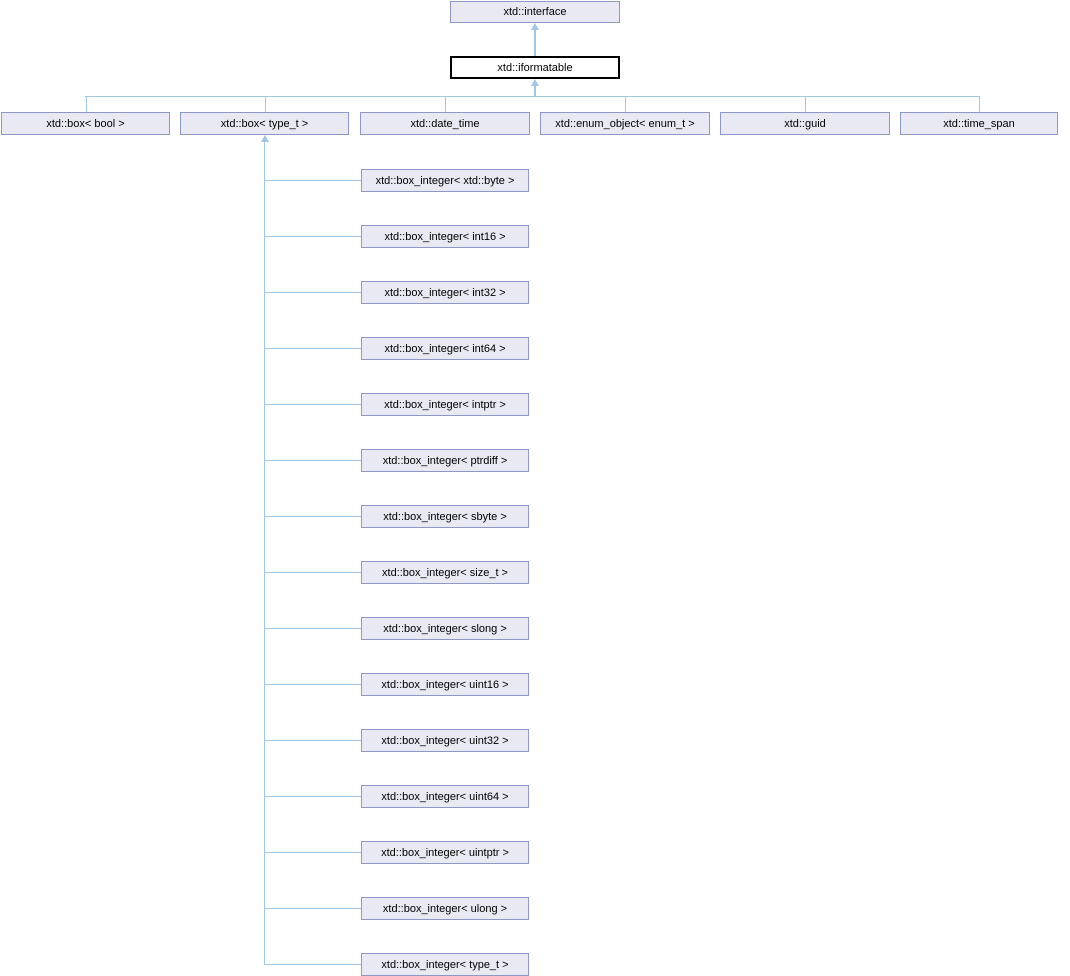 The image size is (1070, 976). What do you see at coordinates (445, 292) in the screenshot?
I see `class-node-xtd-box-integer-int32: xtd::box_integer< int32 >` at bounding box center [445, 292].